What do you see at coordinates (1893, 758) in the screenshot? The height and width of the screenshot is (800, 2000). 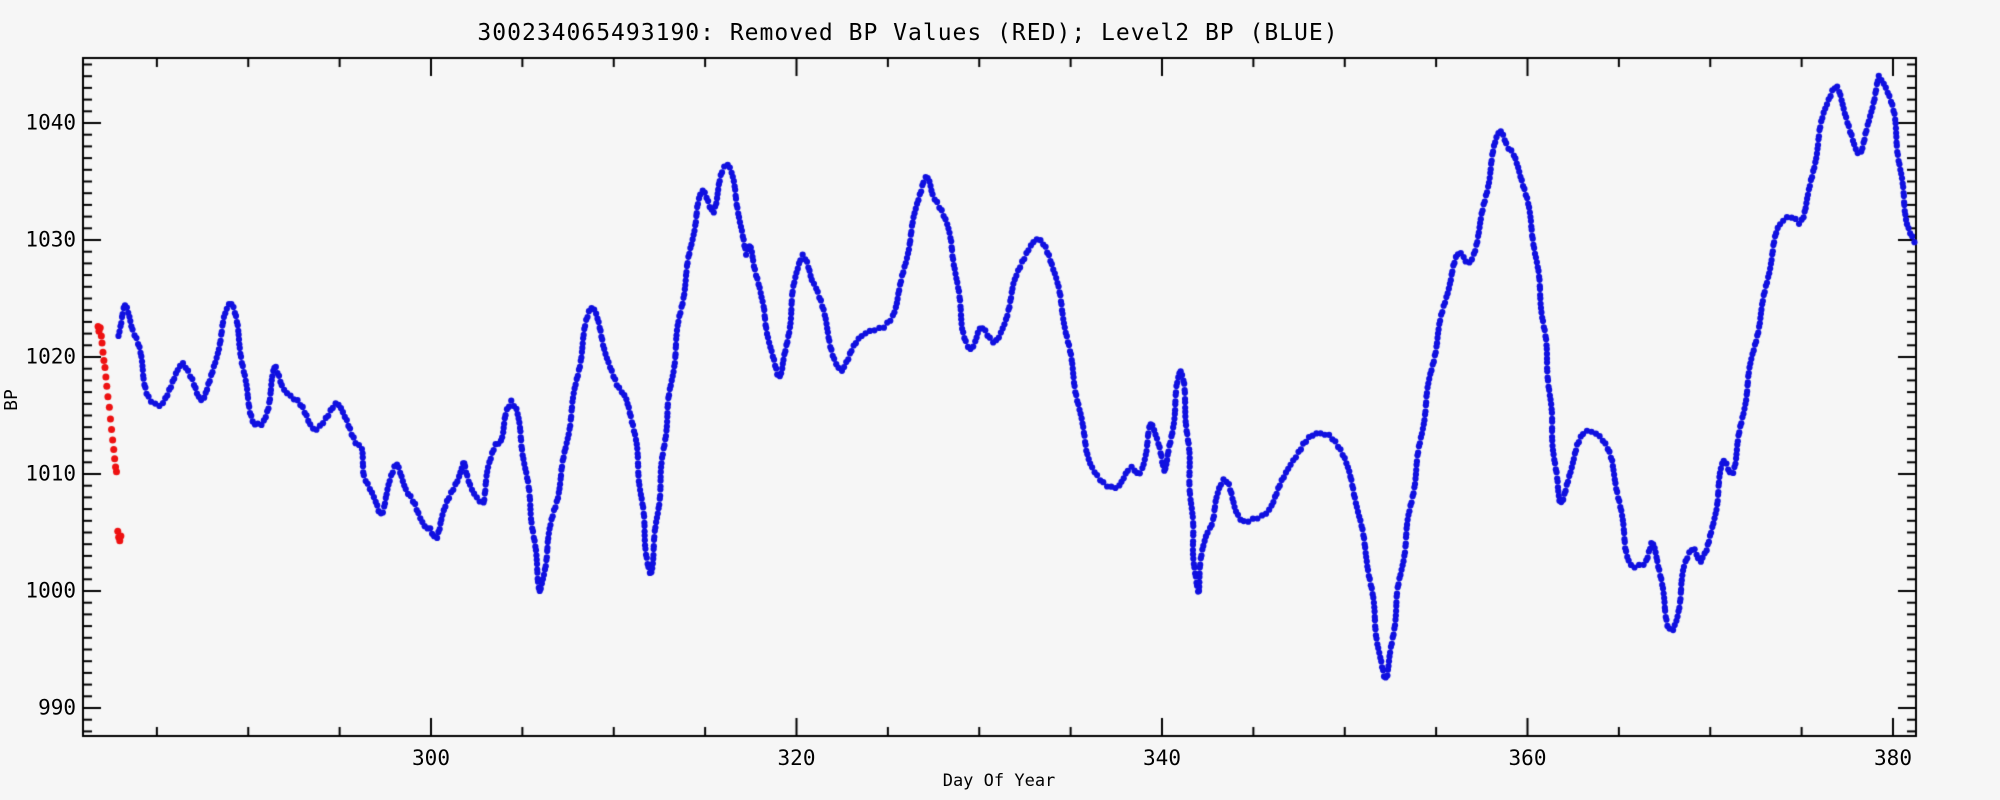 I see `x-tick-label: 380` at bounding box center [1893, 758].